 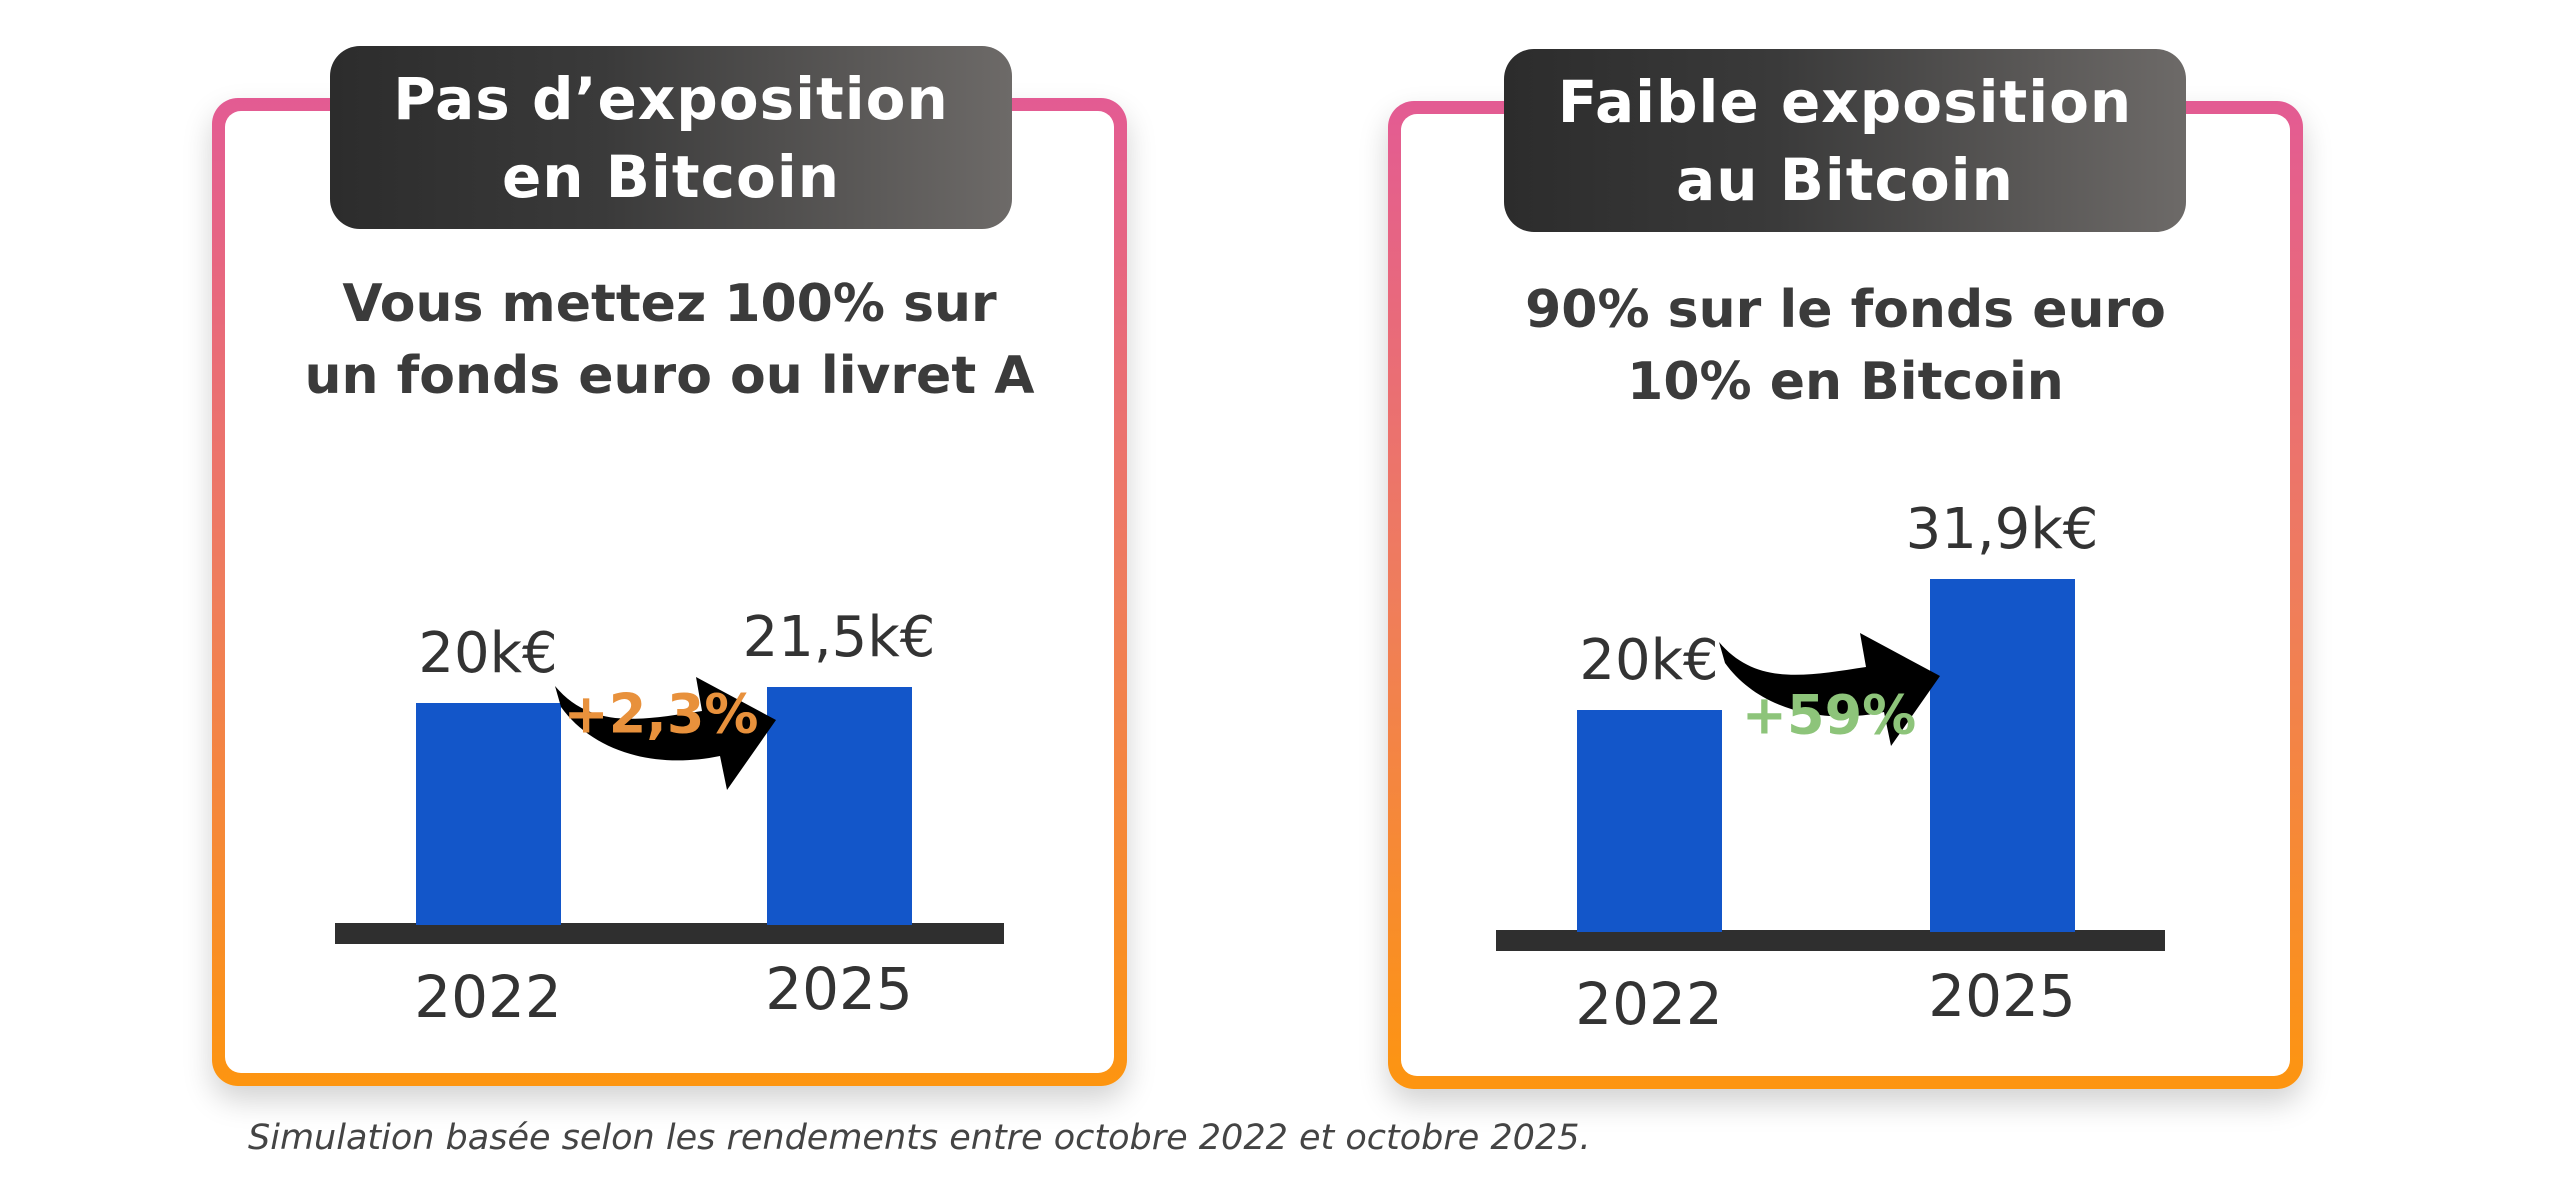 What do you see at coordinates (671, 98) in the screenshot?
I see `header-line: Pas d’exposition` at bounding box center [671, 98].